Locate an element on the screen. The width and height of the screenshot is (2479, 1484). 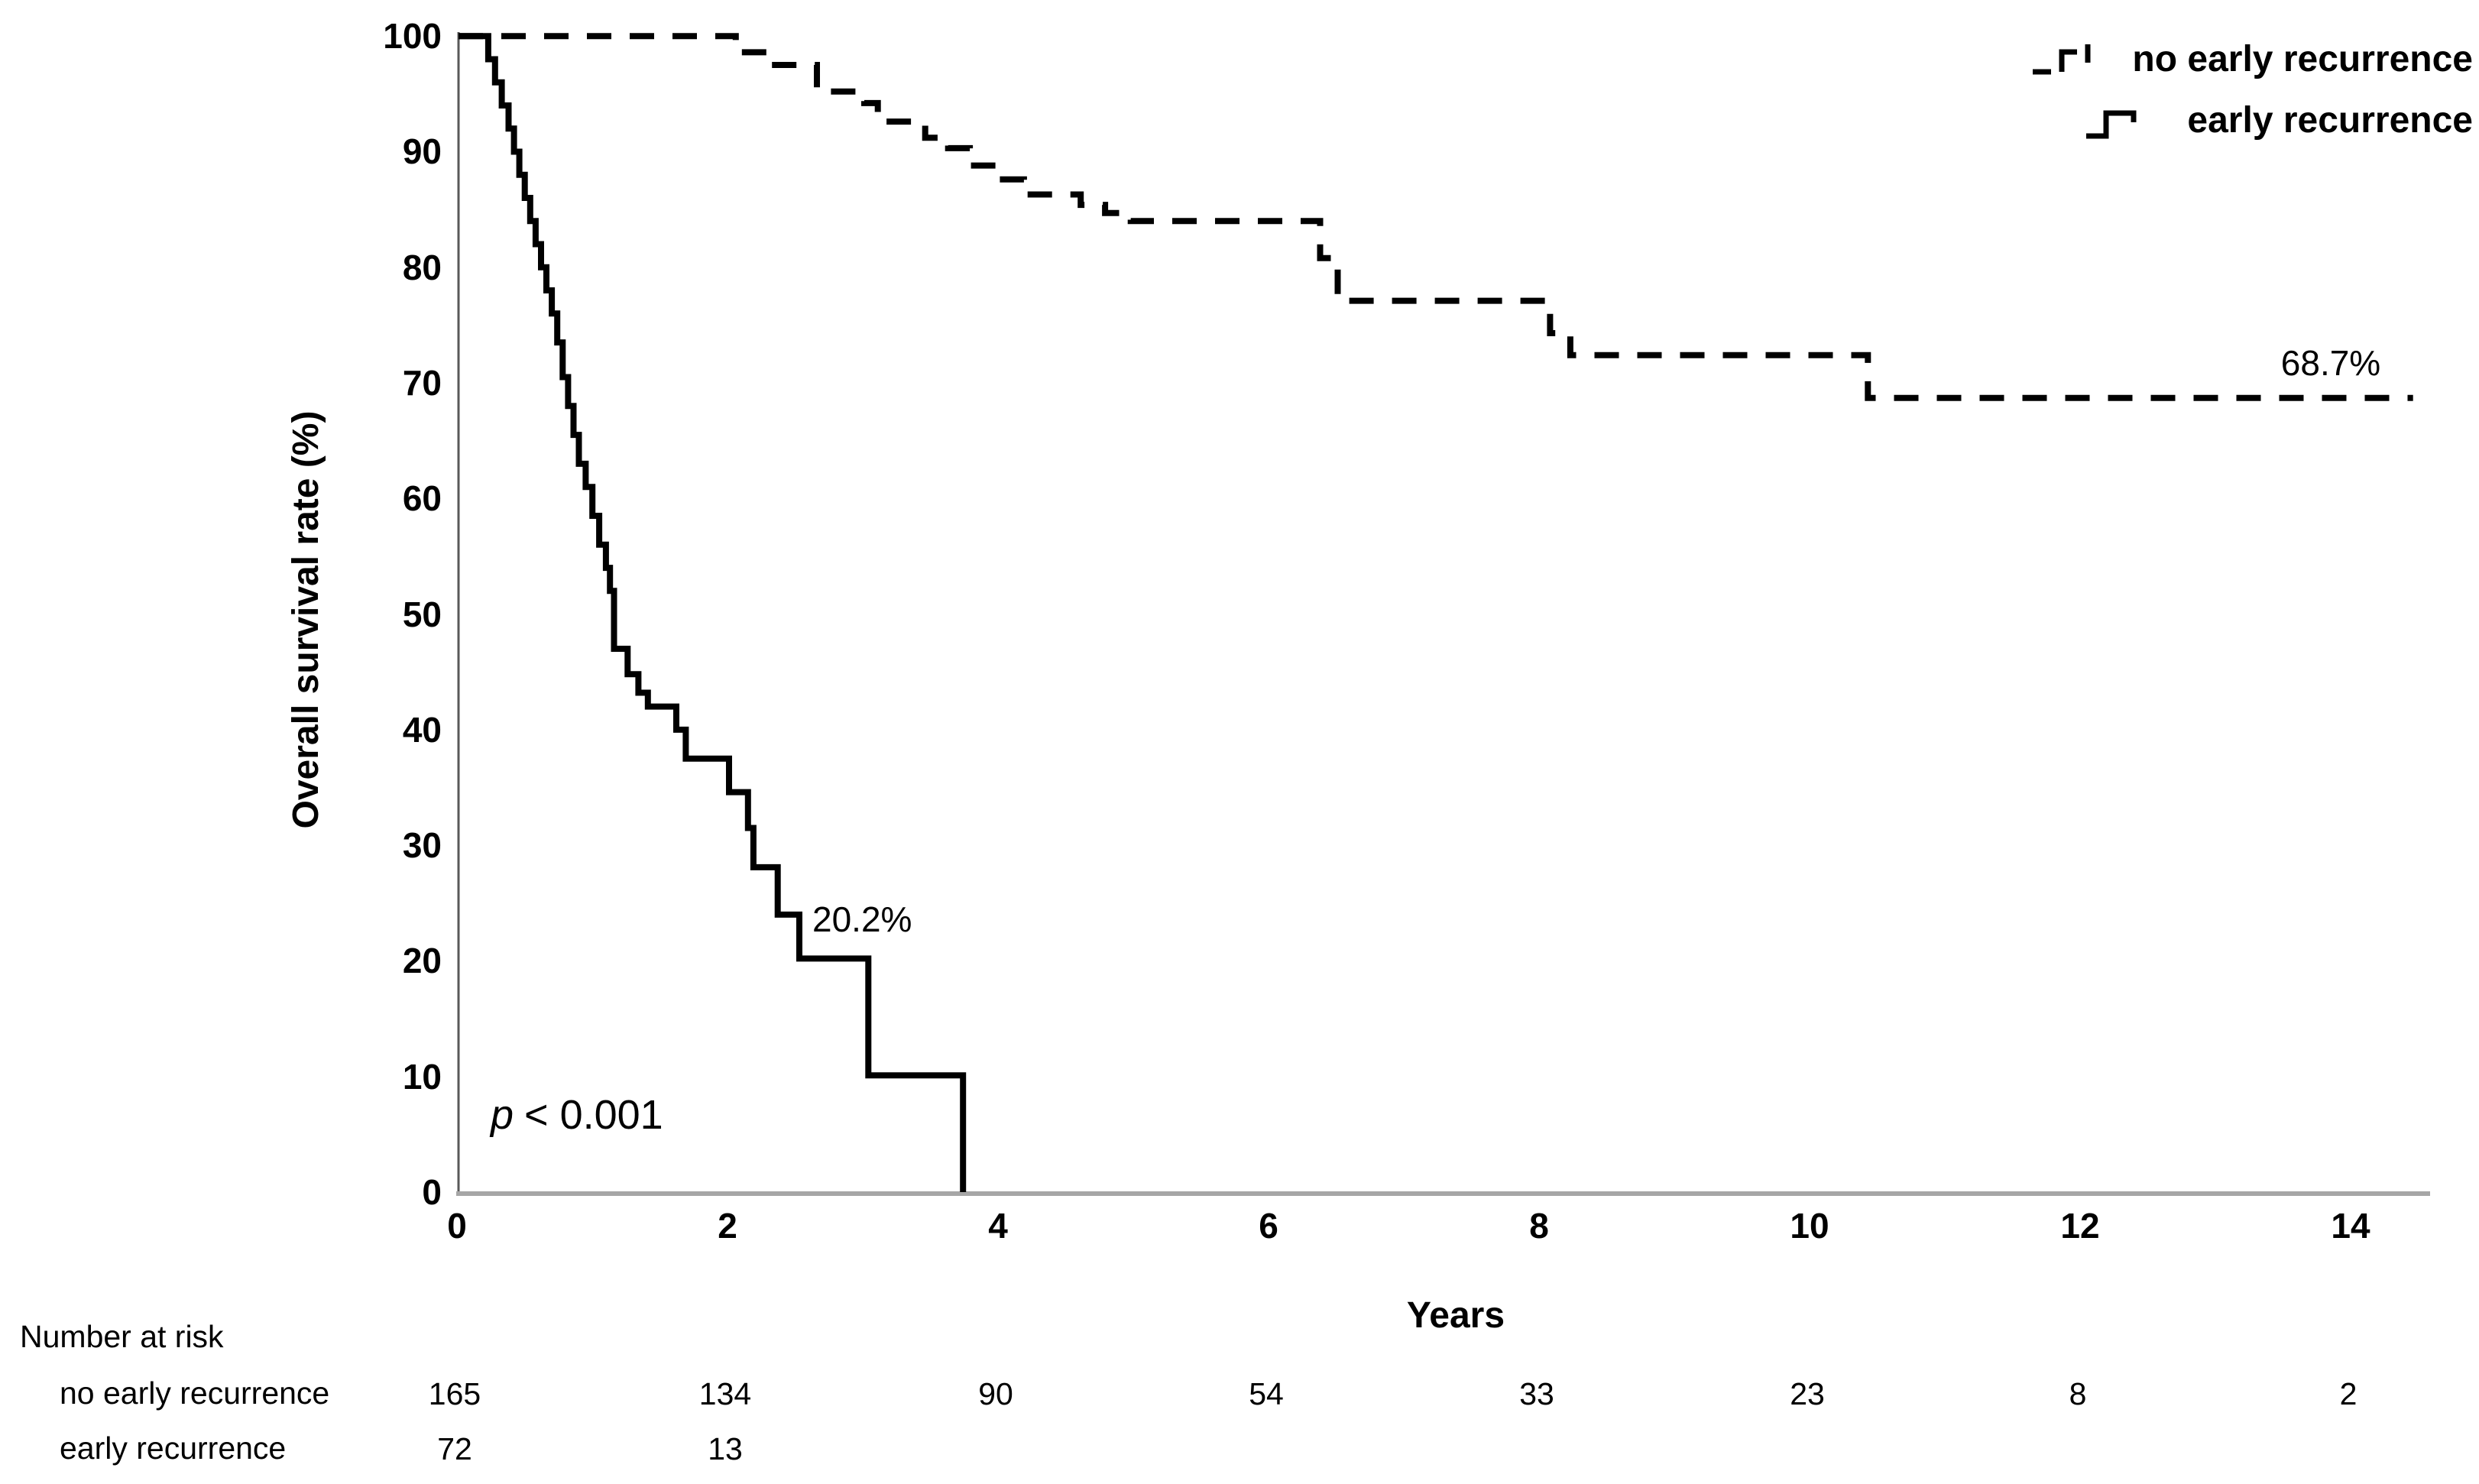
p-value-symbol: p is located at coordinates (503, 1115).